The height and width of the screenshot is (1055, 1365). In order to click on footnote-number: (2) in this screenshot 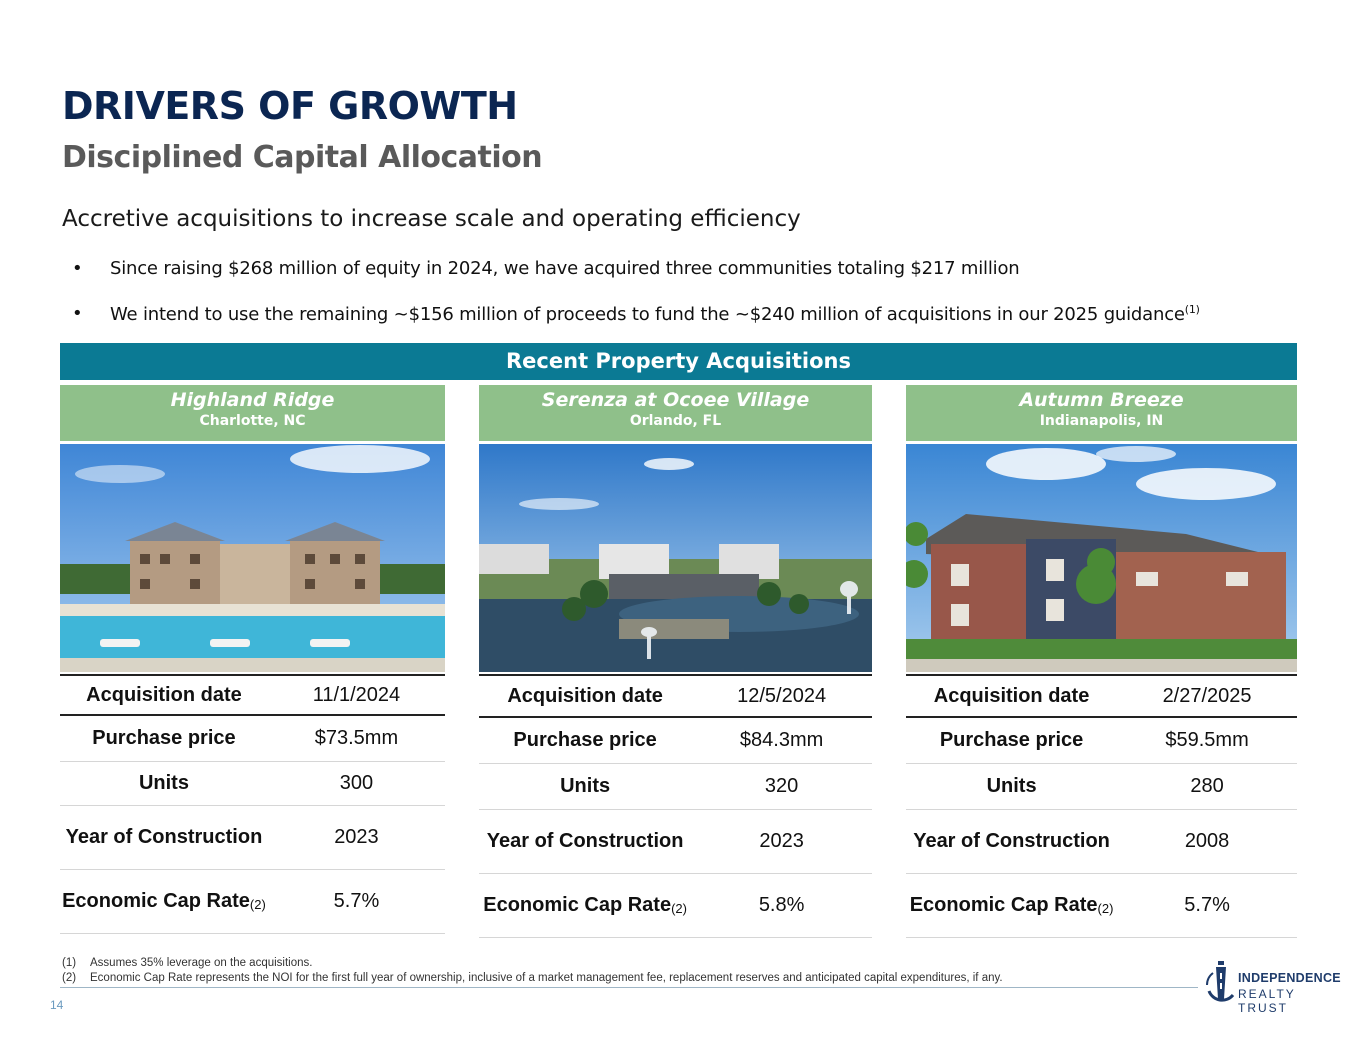, I will do `click(69, 978)`.